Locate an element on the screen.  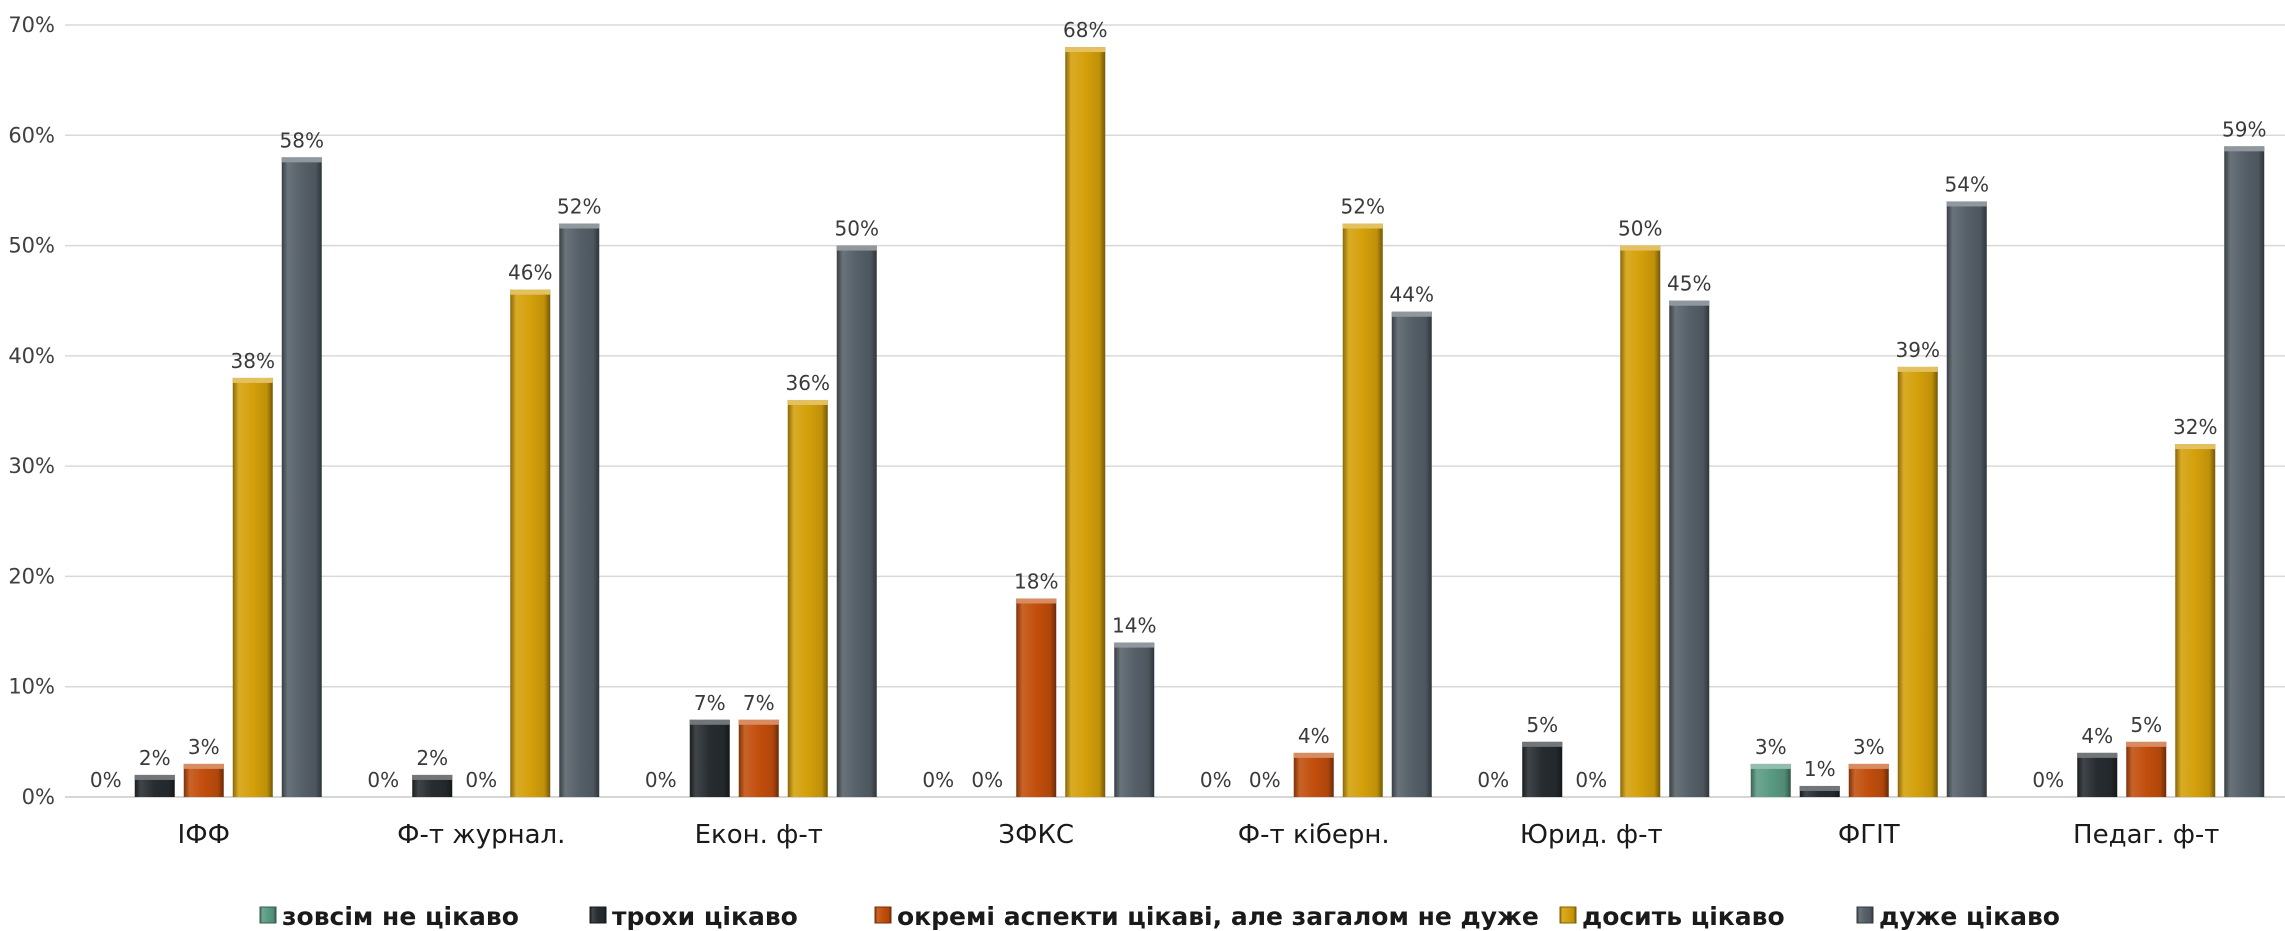
data-label: 44% is located at coordinates (1412, 295).